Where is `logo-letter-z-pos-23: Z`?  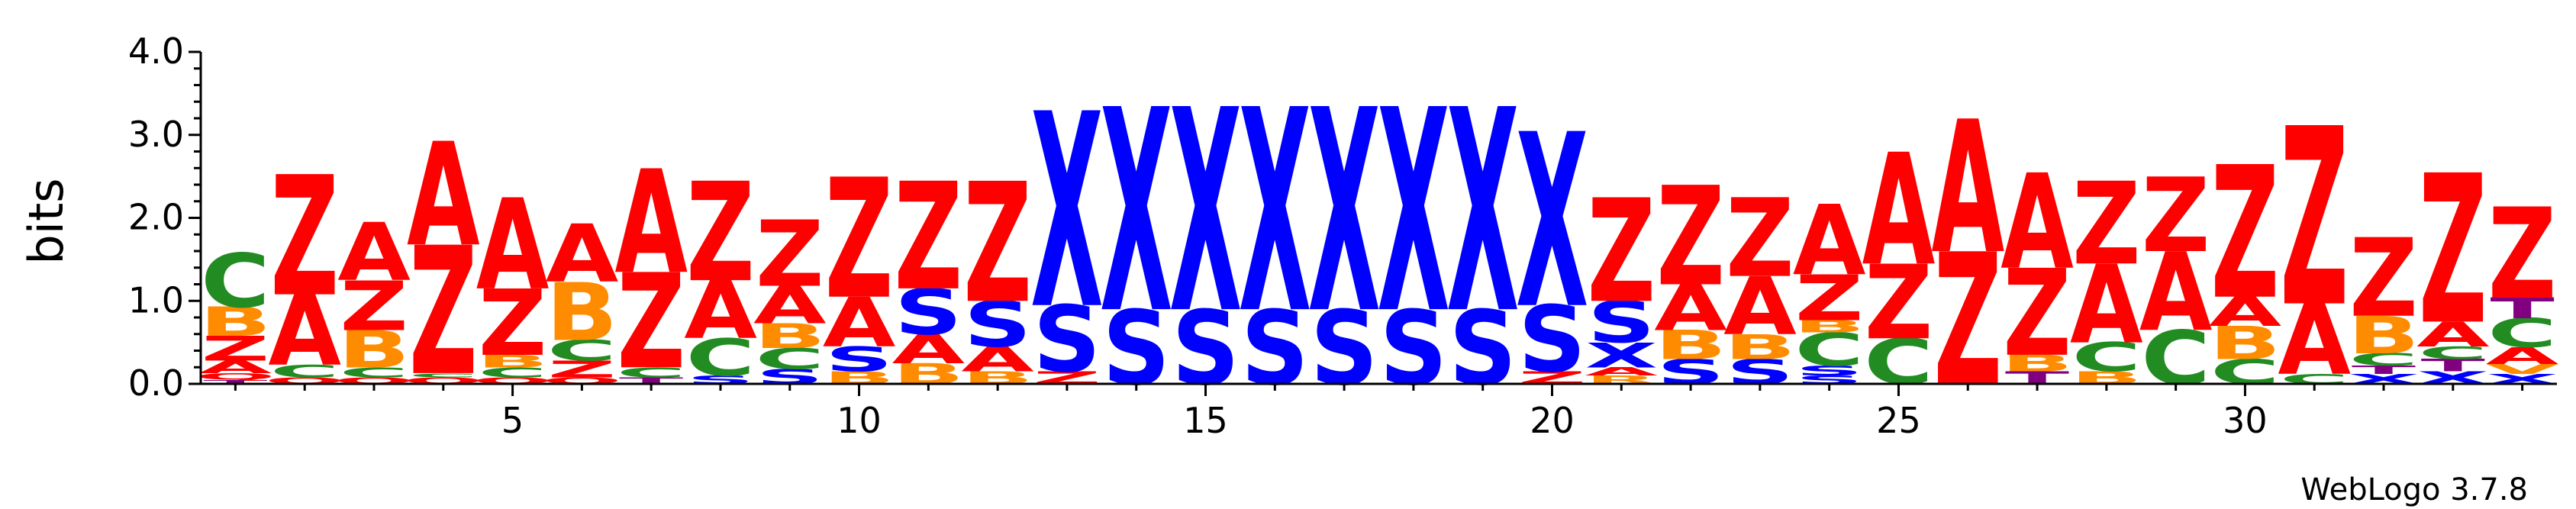 logo-letter-z-pos-23: Z is located at coordinates (1760, 239).